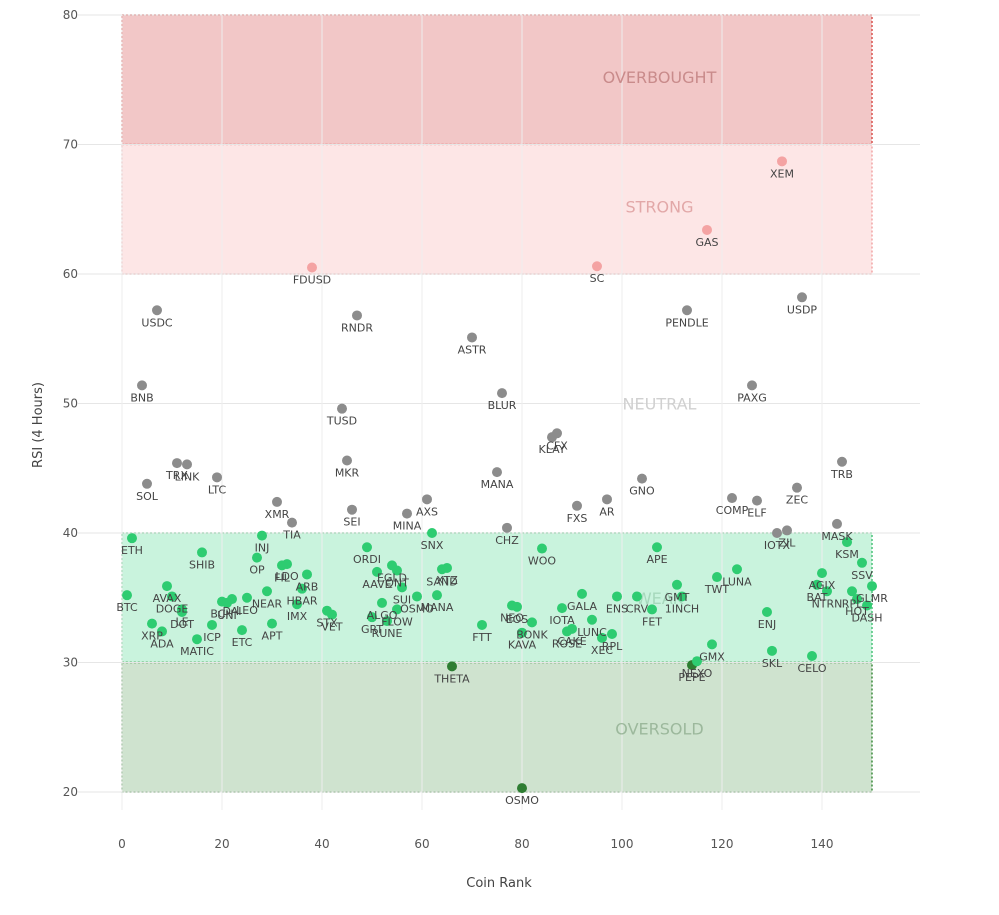 Image resolution: width=999 pixels, height=915 pixels. I want to click on data-point-label: BNB, so click(141, 397).